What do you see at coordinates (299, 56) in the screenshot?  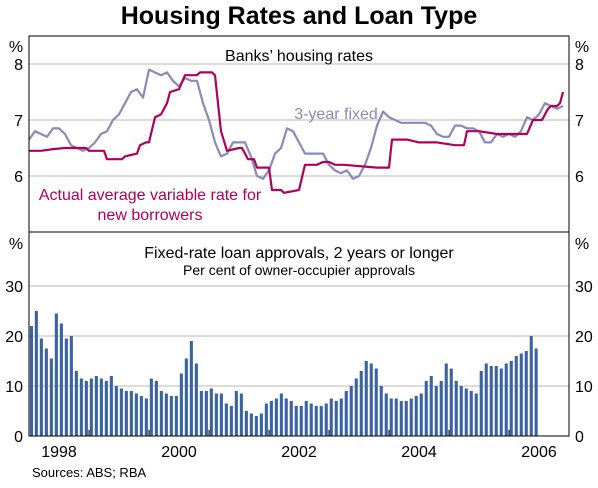 I see `rates-panel-title: Banks’ housing rates` at bounding box center [299, 56].